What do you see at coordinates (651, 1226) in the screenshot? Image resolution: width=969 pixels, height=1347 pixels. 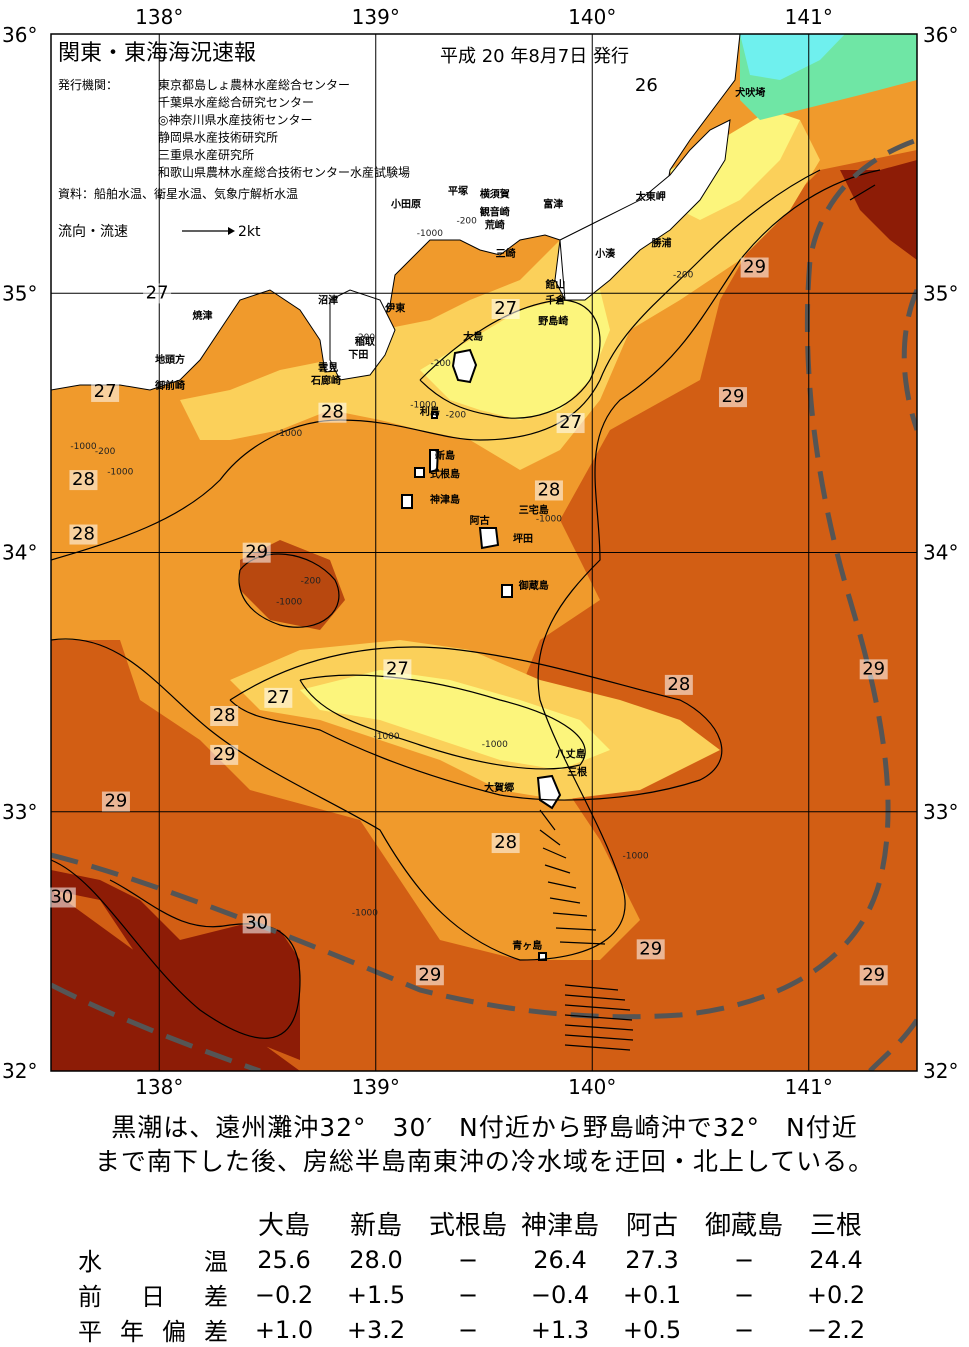 I see `station-header: 阿古` at bounding box center [651, 1226].